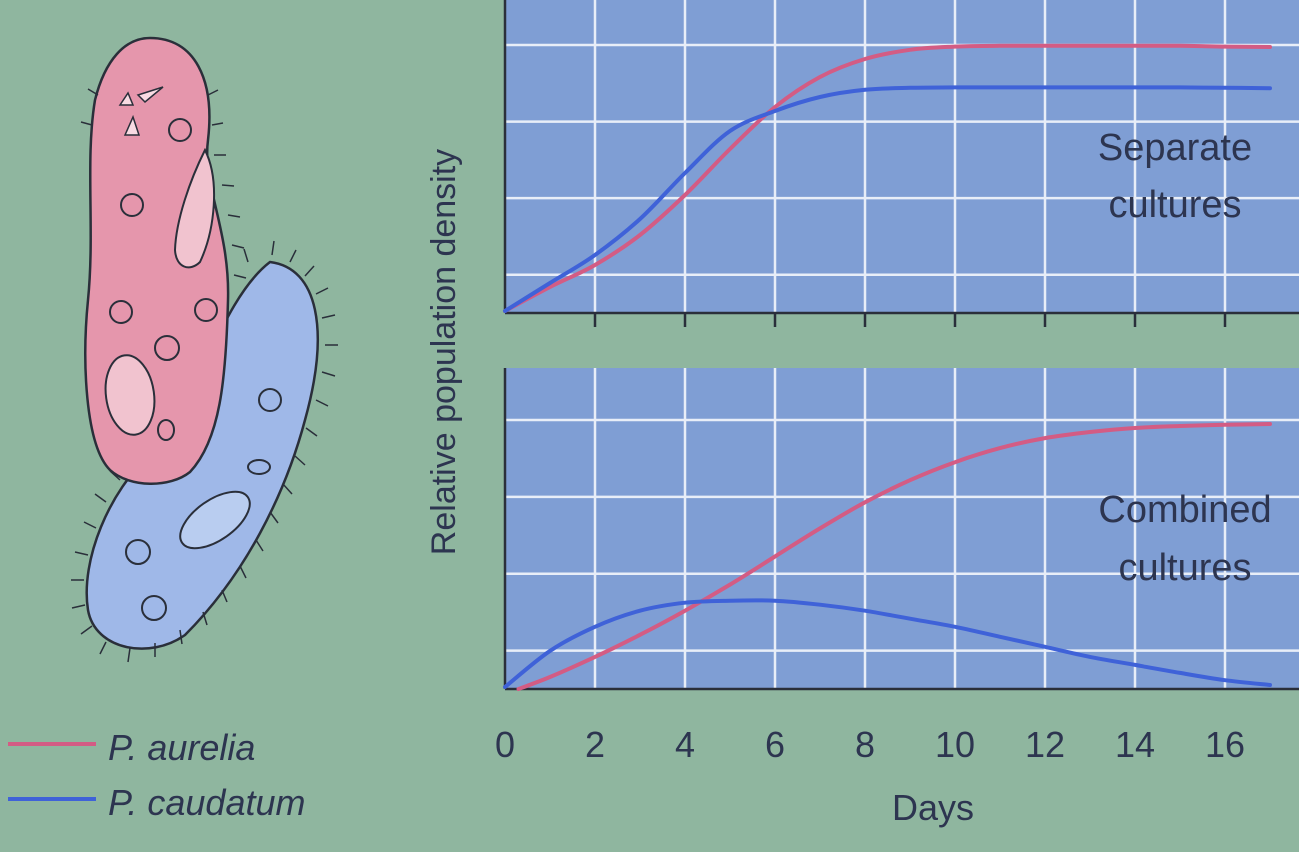 The width and height of the screenshot is (1299, 852). Describe the element at coordinates (1135, 744) in the screenshot. I see `x-tick-label: 14` at that location.